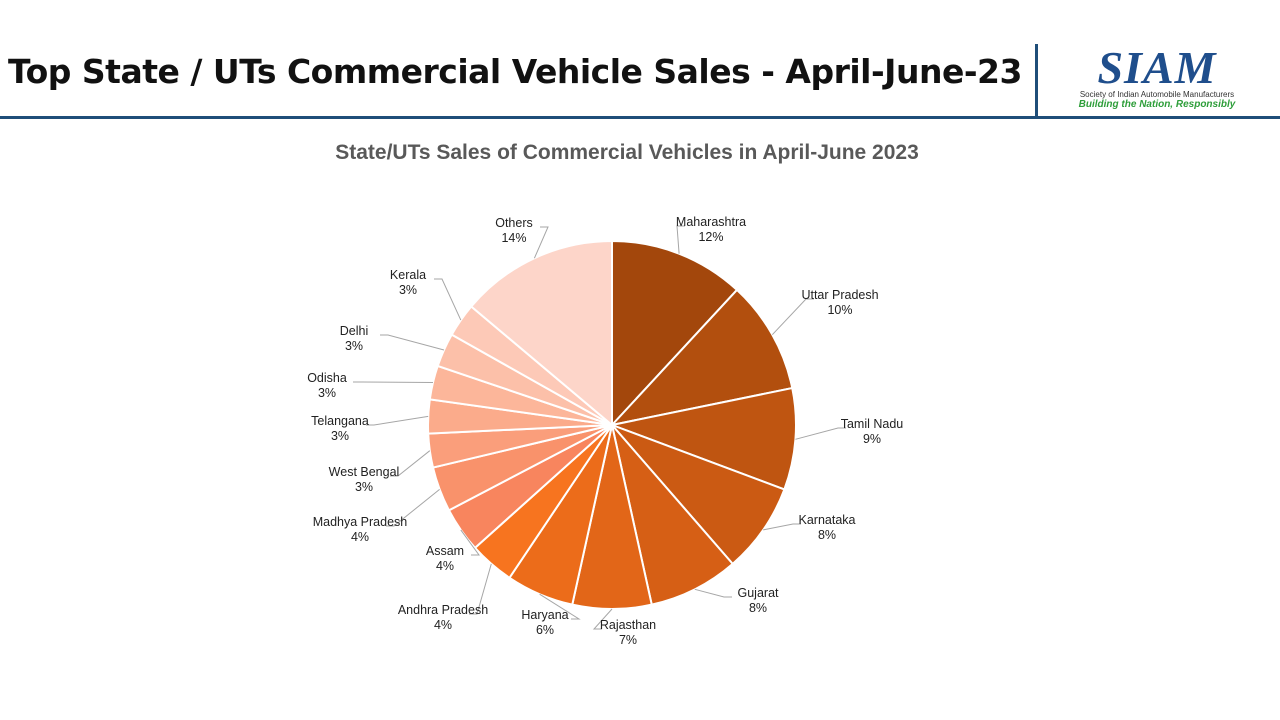  I want to click on data-label-delhi: Delhi 3%, so click(354, 338).